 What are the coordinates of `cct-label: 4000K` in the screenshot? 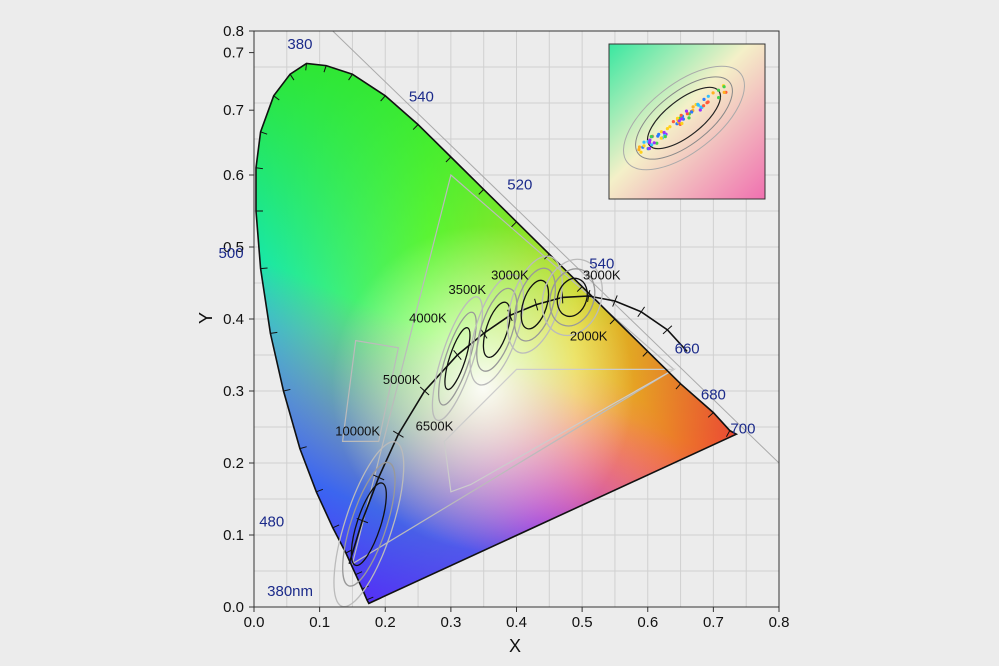 It's located at (428, 318).